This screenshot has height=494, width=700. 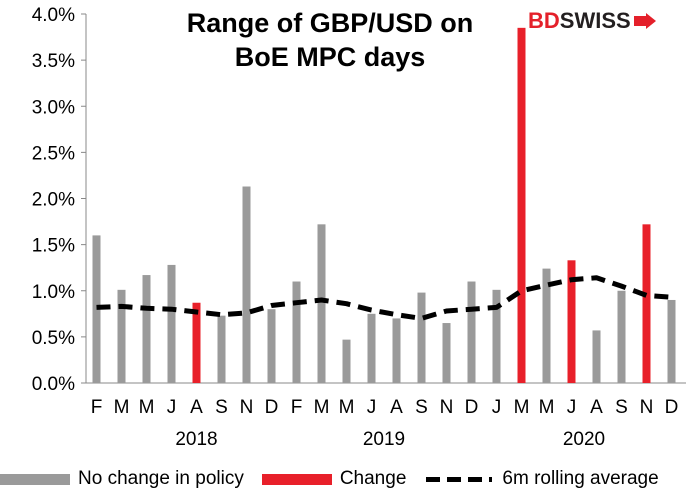 What do you see at coordinates (53, 61) in the screenshot?
I see `y-tick-label: 3.5%` at bounding box center [53, 61].